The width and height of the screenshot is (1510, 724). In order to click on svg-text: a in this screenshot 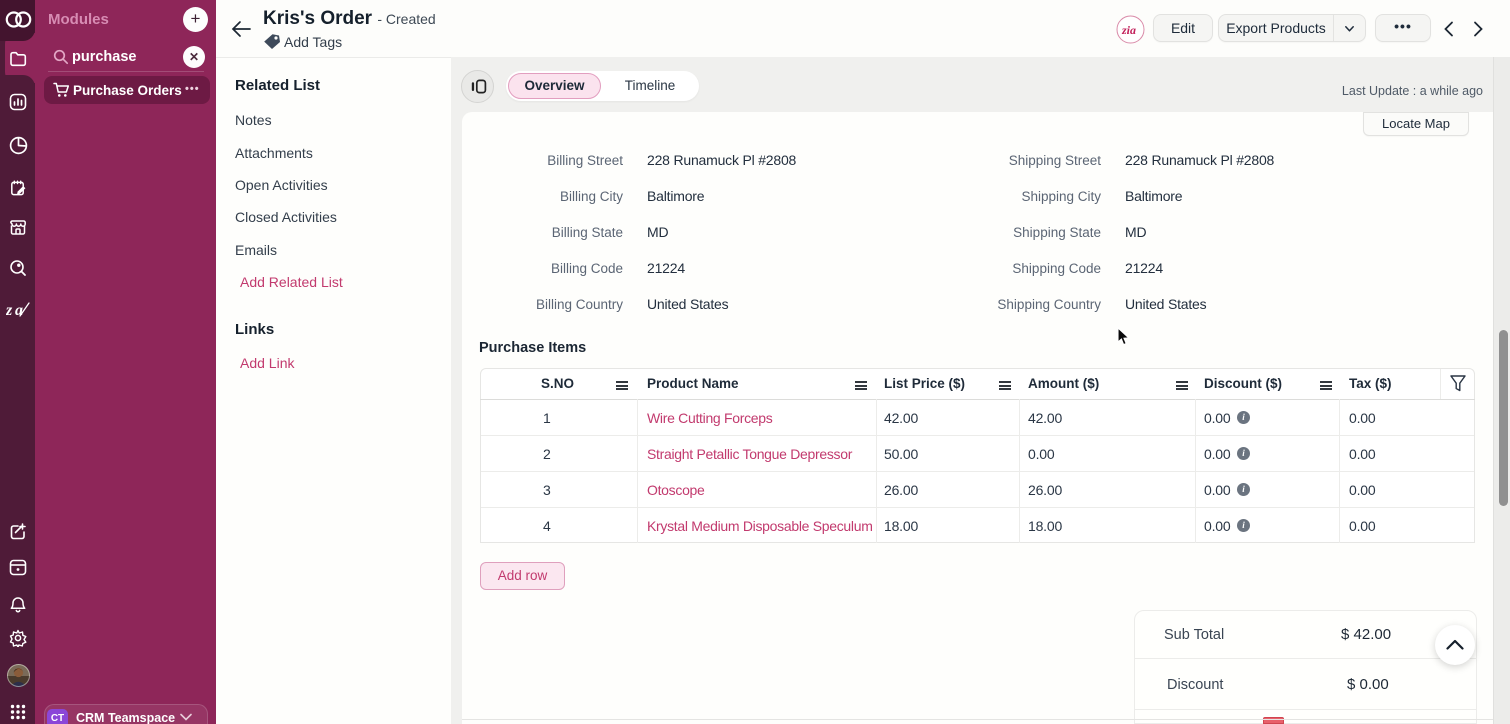, I will do `click(19, 310)`.